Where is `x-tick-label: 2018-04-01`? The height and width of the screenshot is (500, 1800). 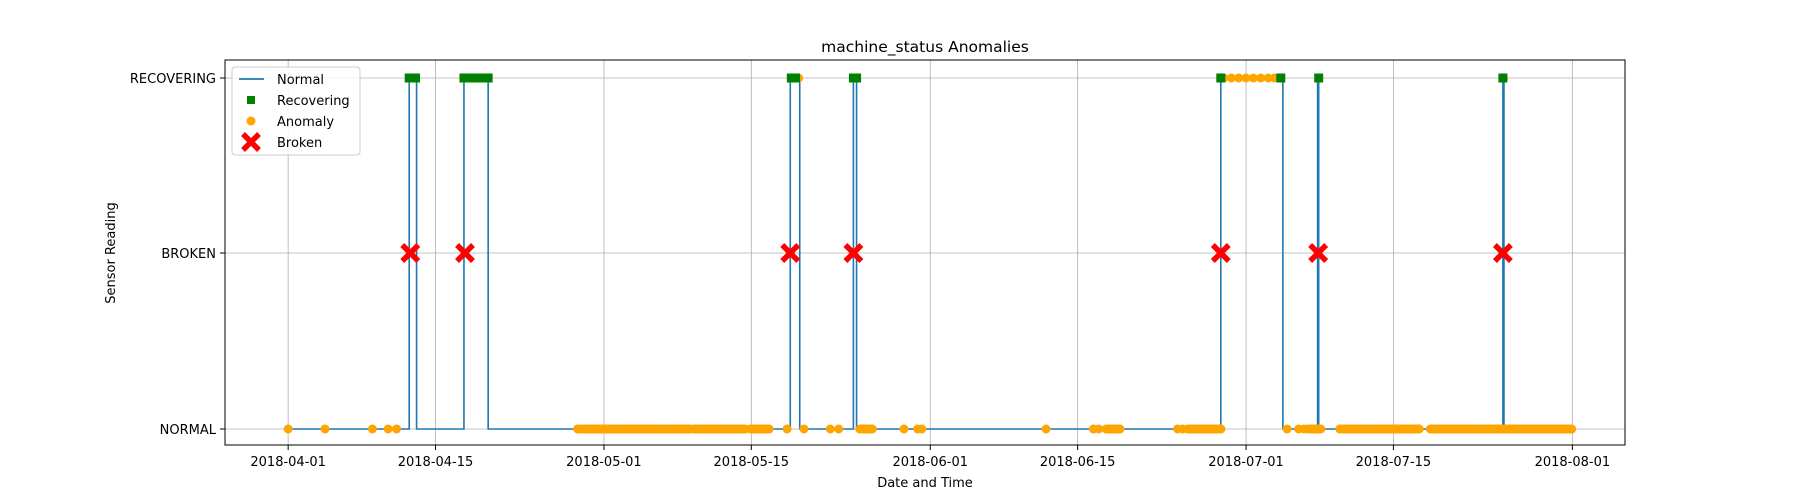 x-tick-label: 2018-04-01 is located at coordinates (288, 462).